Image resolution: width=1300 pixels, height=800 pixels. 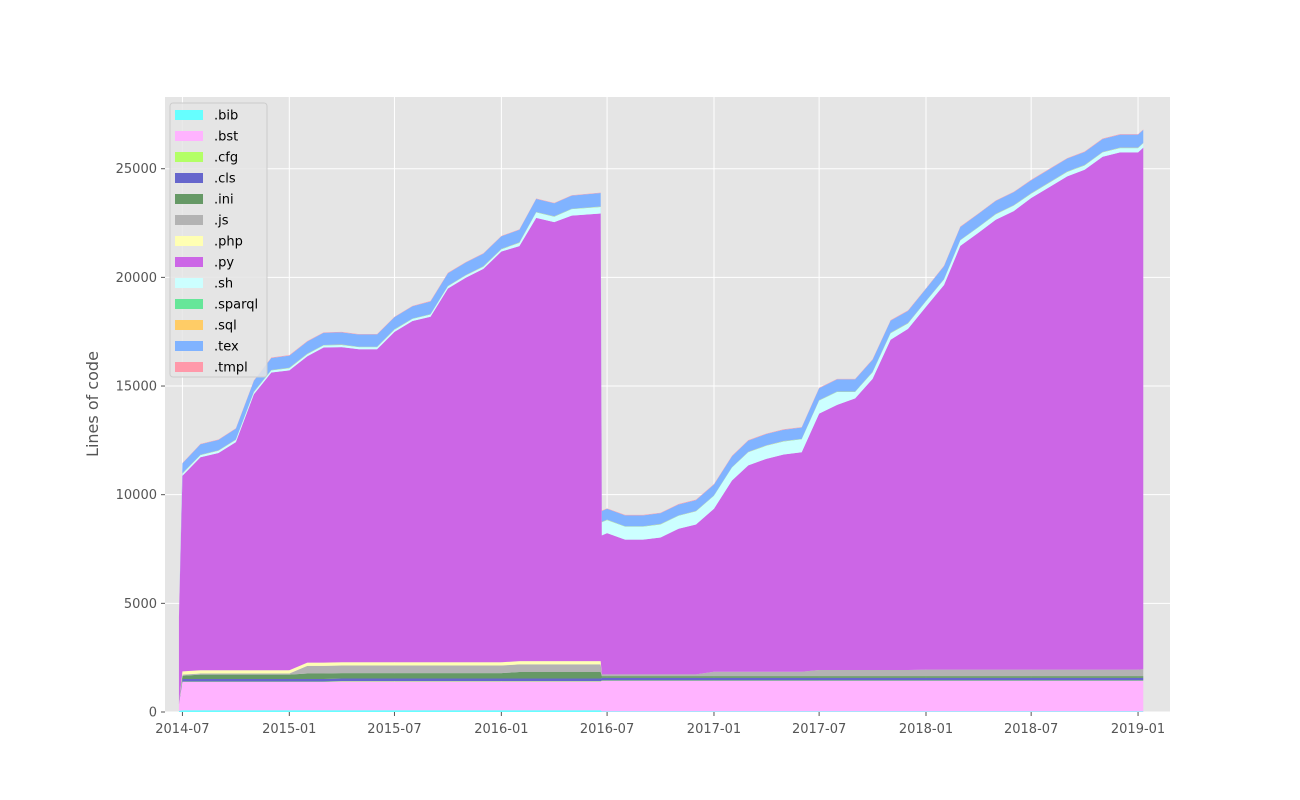 What do you see at coordinates (224, 263) in the screenshot?
I see `legend-label-py: .py` at bounding box center [224, 263].